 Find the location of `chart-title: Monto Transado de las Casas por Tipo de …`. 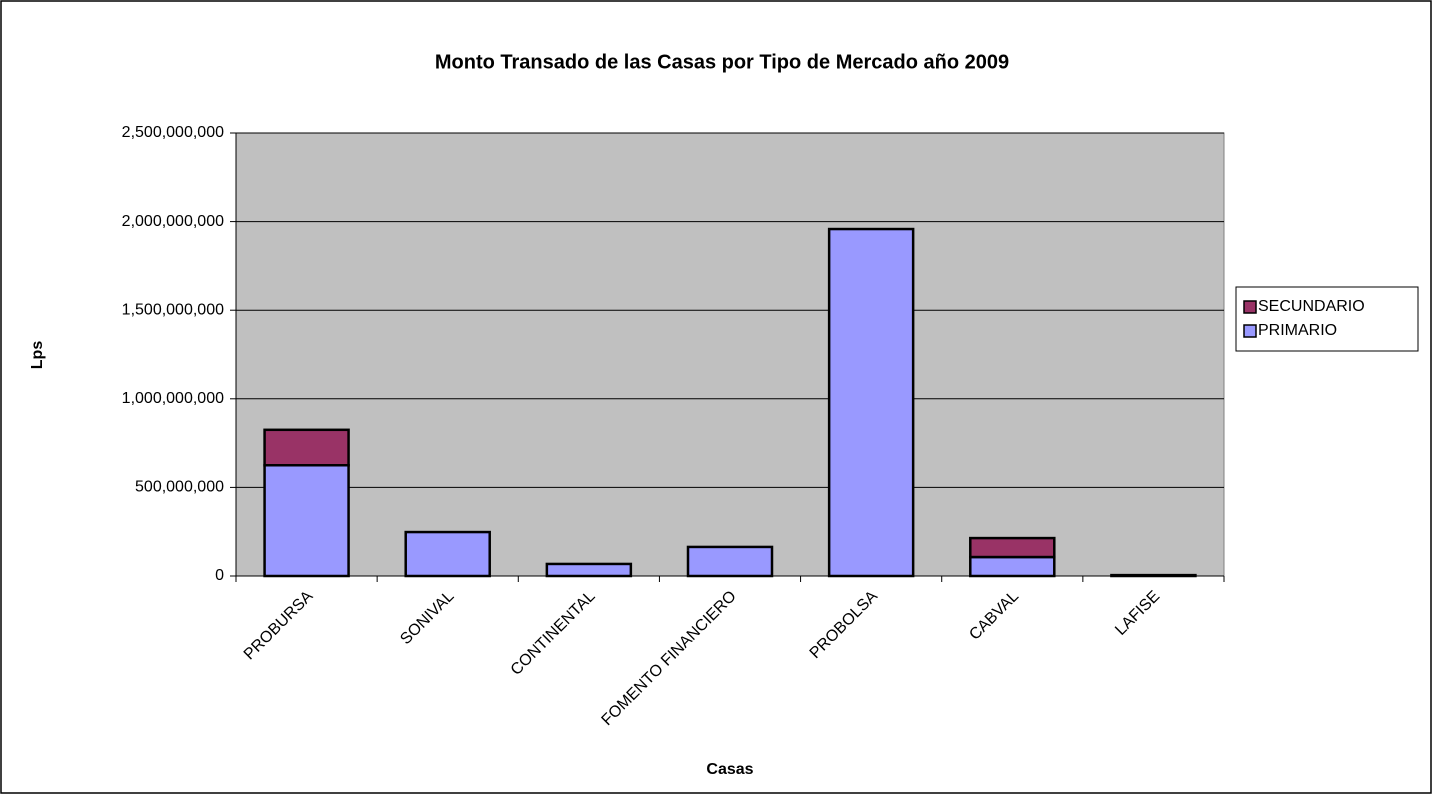

chart-title: Monto Transado de las Casas por Tipo de … is located at coordinates (722, 62).